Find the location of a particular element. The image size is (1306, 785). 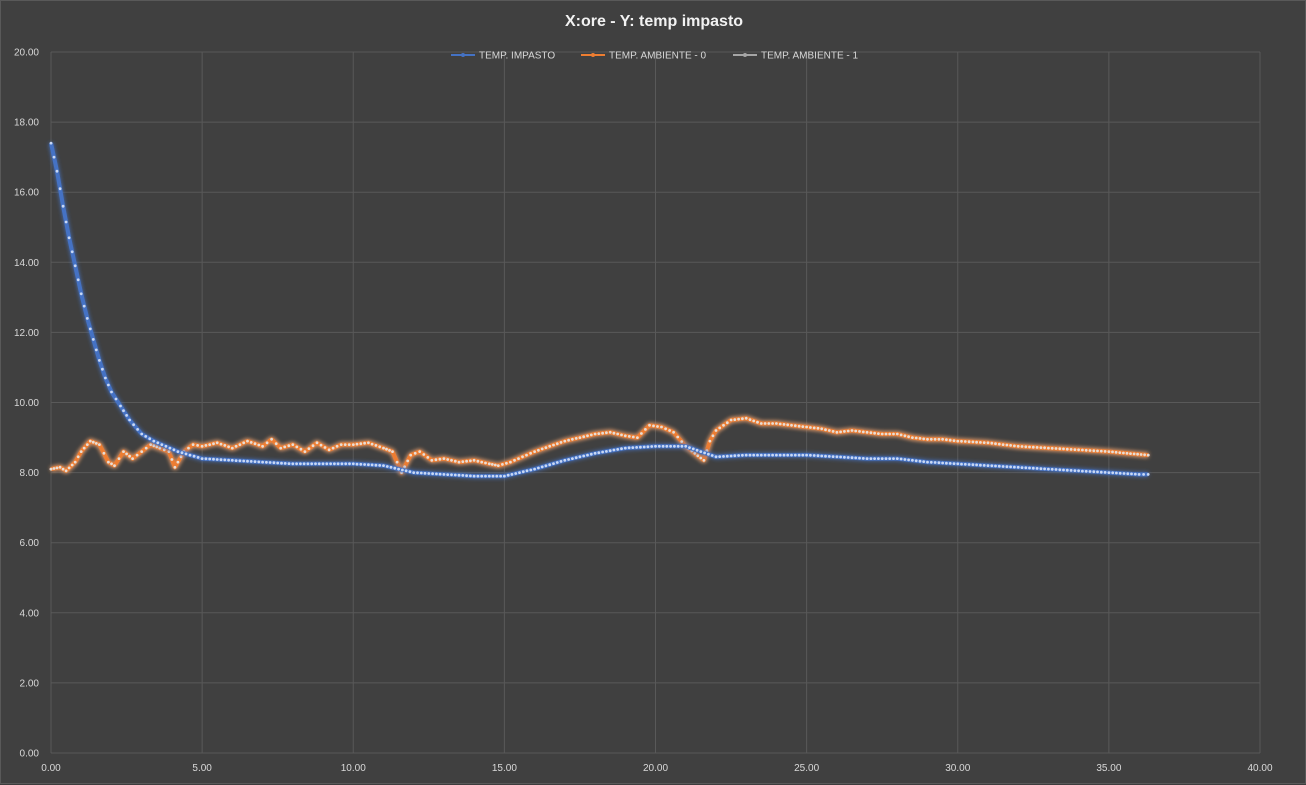

legend-label: TEMP. IMPASTO is located at coordinates (517, 56).